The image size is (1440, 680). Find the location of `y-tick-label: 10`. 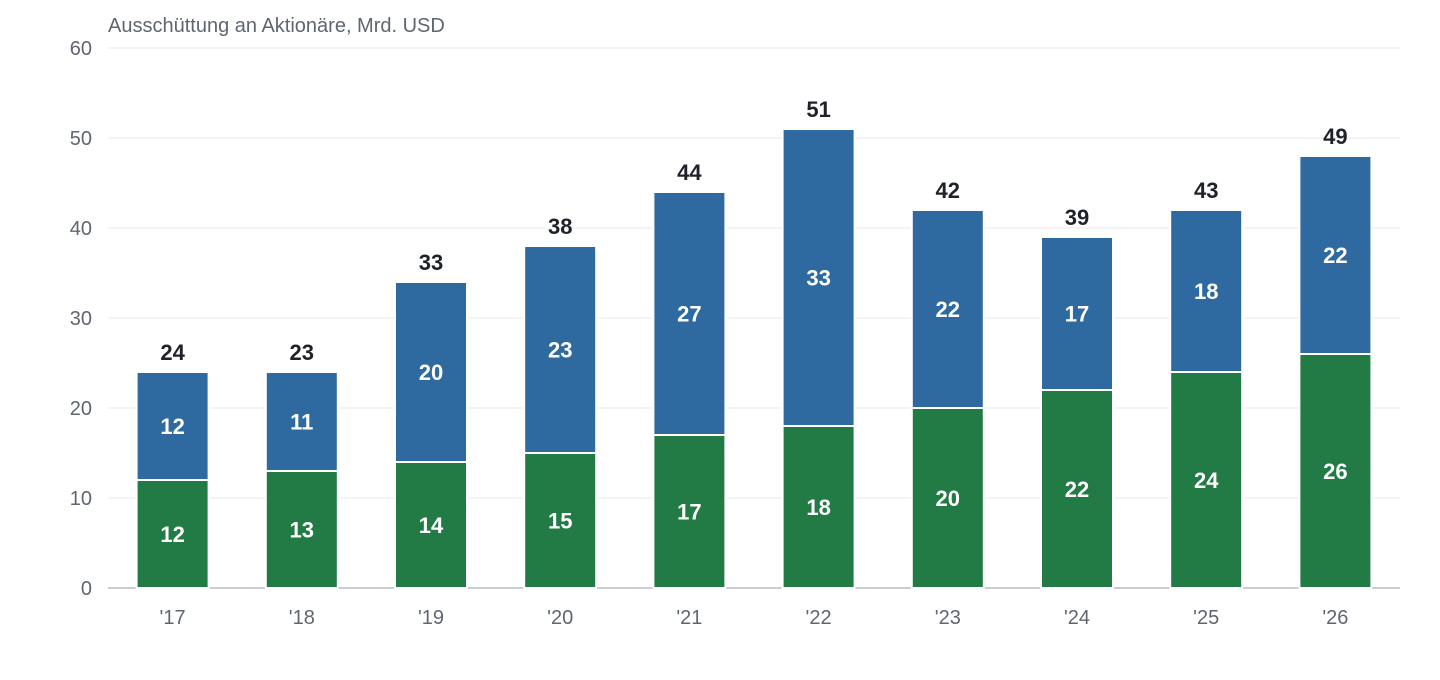

y-tick-label: 10 is located at coordinates (81, 499).